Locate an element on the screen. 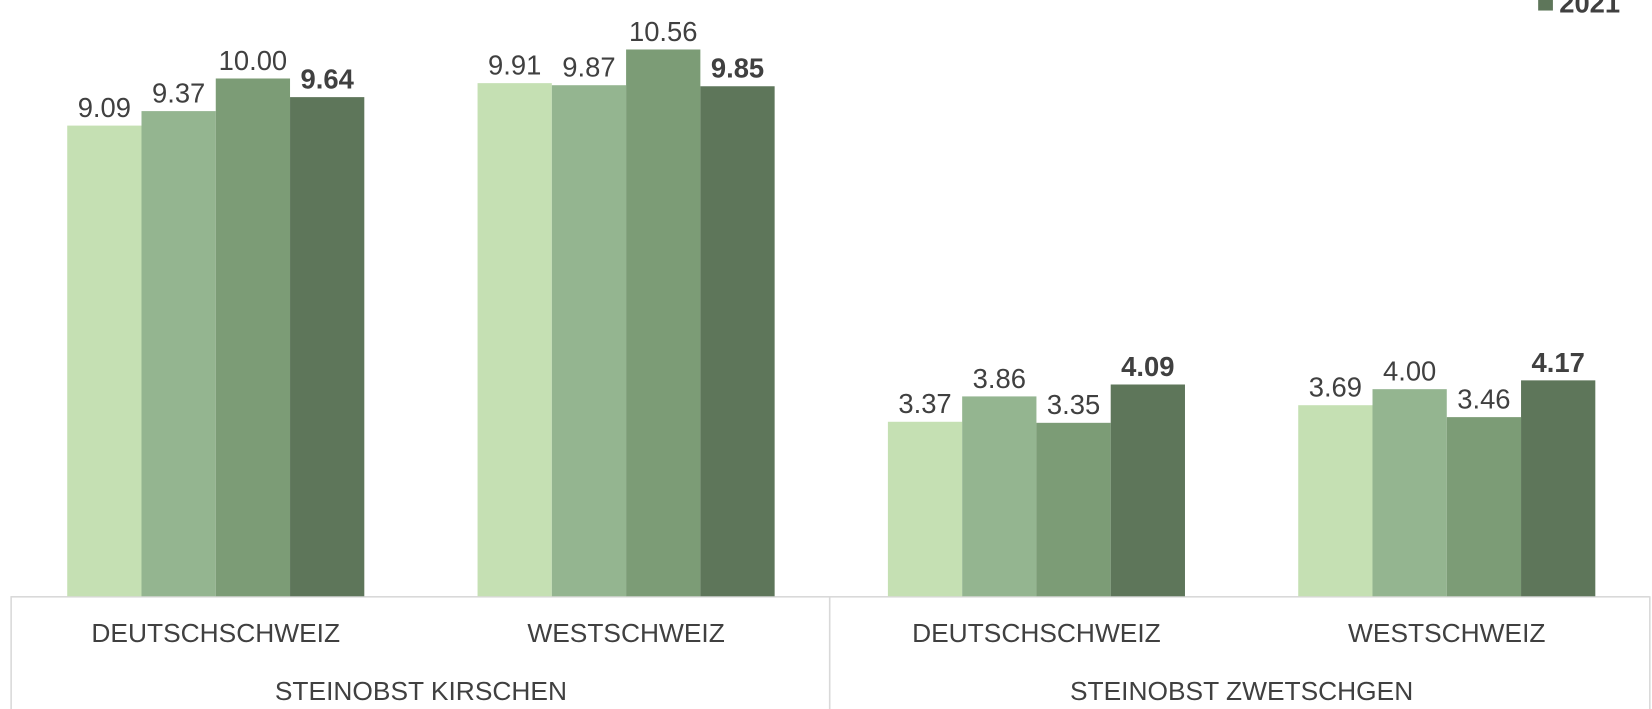 This screenshot has height=709, width=1652. data-label: 3.46 is located at coordinates (1483, 399).